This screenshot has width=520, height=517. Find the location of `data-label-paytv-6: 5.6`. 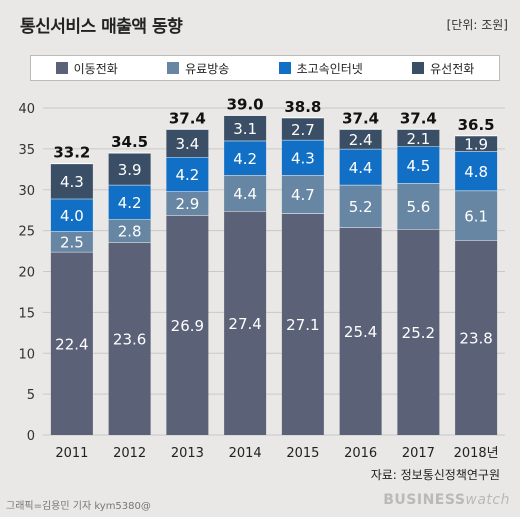

data-label-paytv-6: 5.6 is located at coordinates (418, 207).